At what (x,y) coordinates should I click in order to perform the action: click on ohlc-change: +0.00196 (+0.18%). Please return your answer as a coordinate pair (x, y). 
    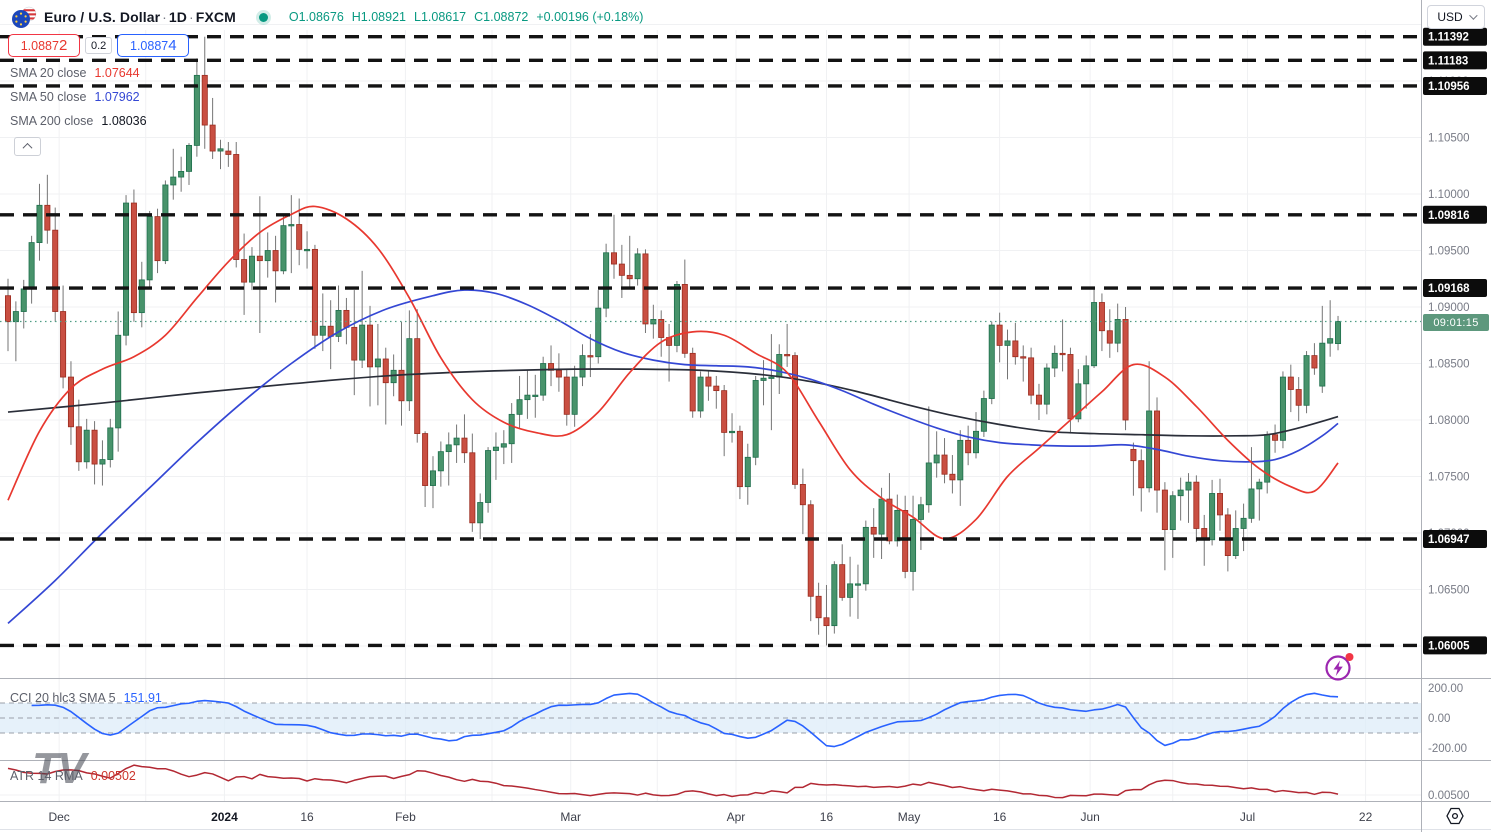
    Looking at the image, I should click on (590, 17).